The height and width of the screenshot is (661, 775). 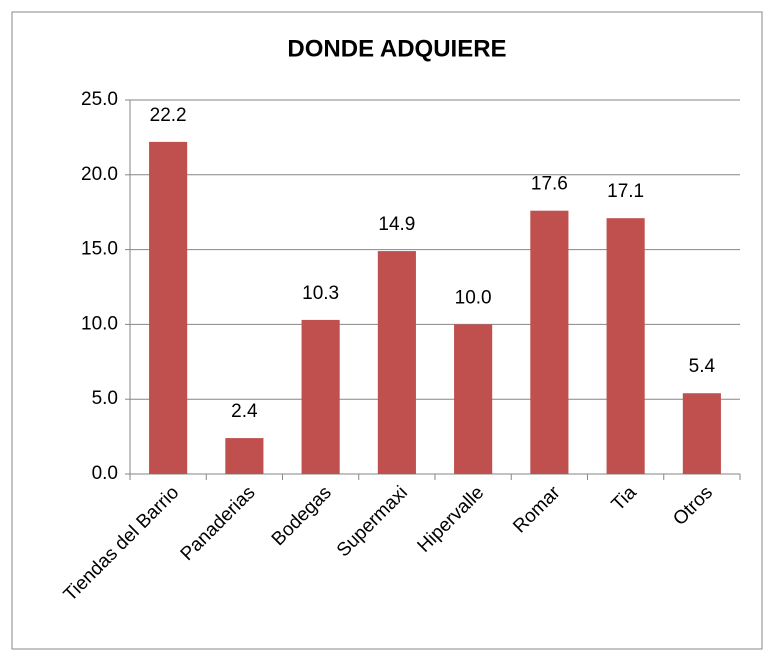 What do you see at coordinates (168, 115) in the screenshot?
I see `data-label: 22.2` at bounding box center [168, 115].